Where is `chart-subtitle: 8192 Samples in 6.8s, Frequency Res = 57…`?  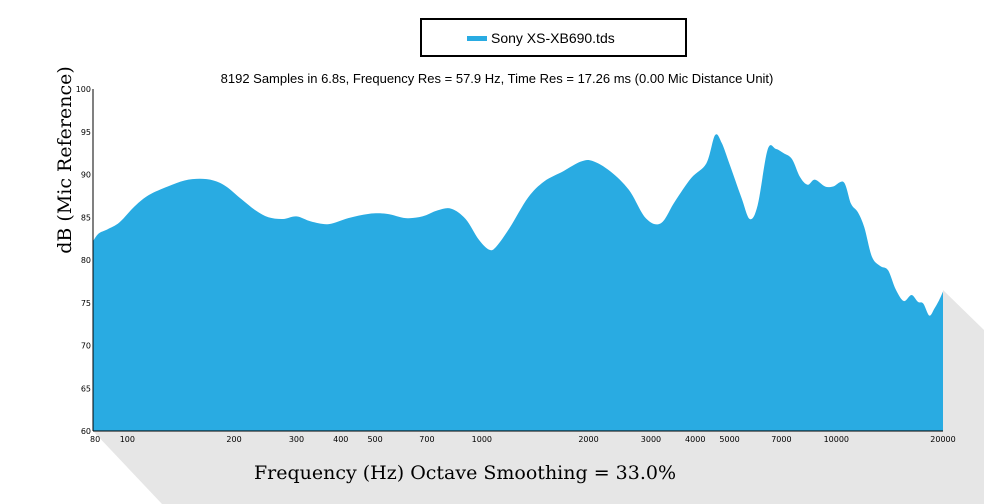 chart-subtitle: 8192 Samples in 6.8s, Frequency Res = 57… is located at coordinates (497, 78).